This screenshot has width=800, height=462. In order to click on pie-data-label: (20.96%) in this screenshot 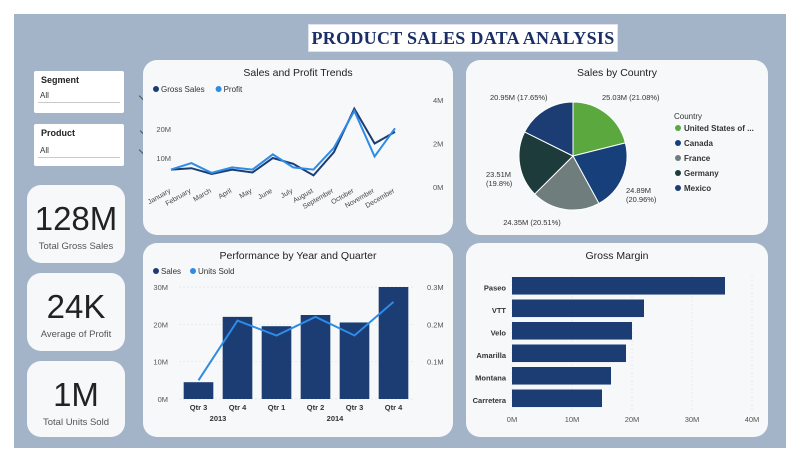, I will do `click(641, 199)`.